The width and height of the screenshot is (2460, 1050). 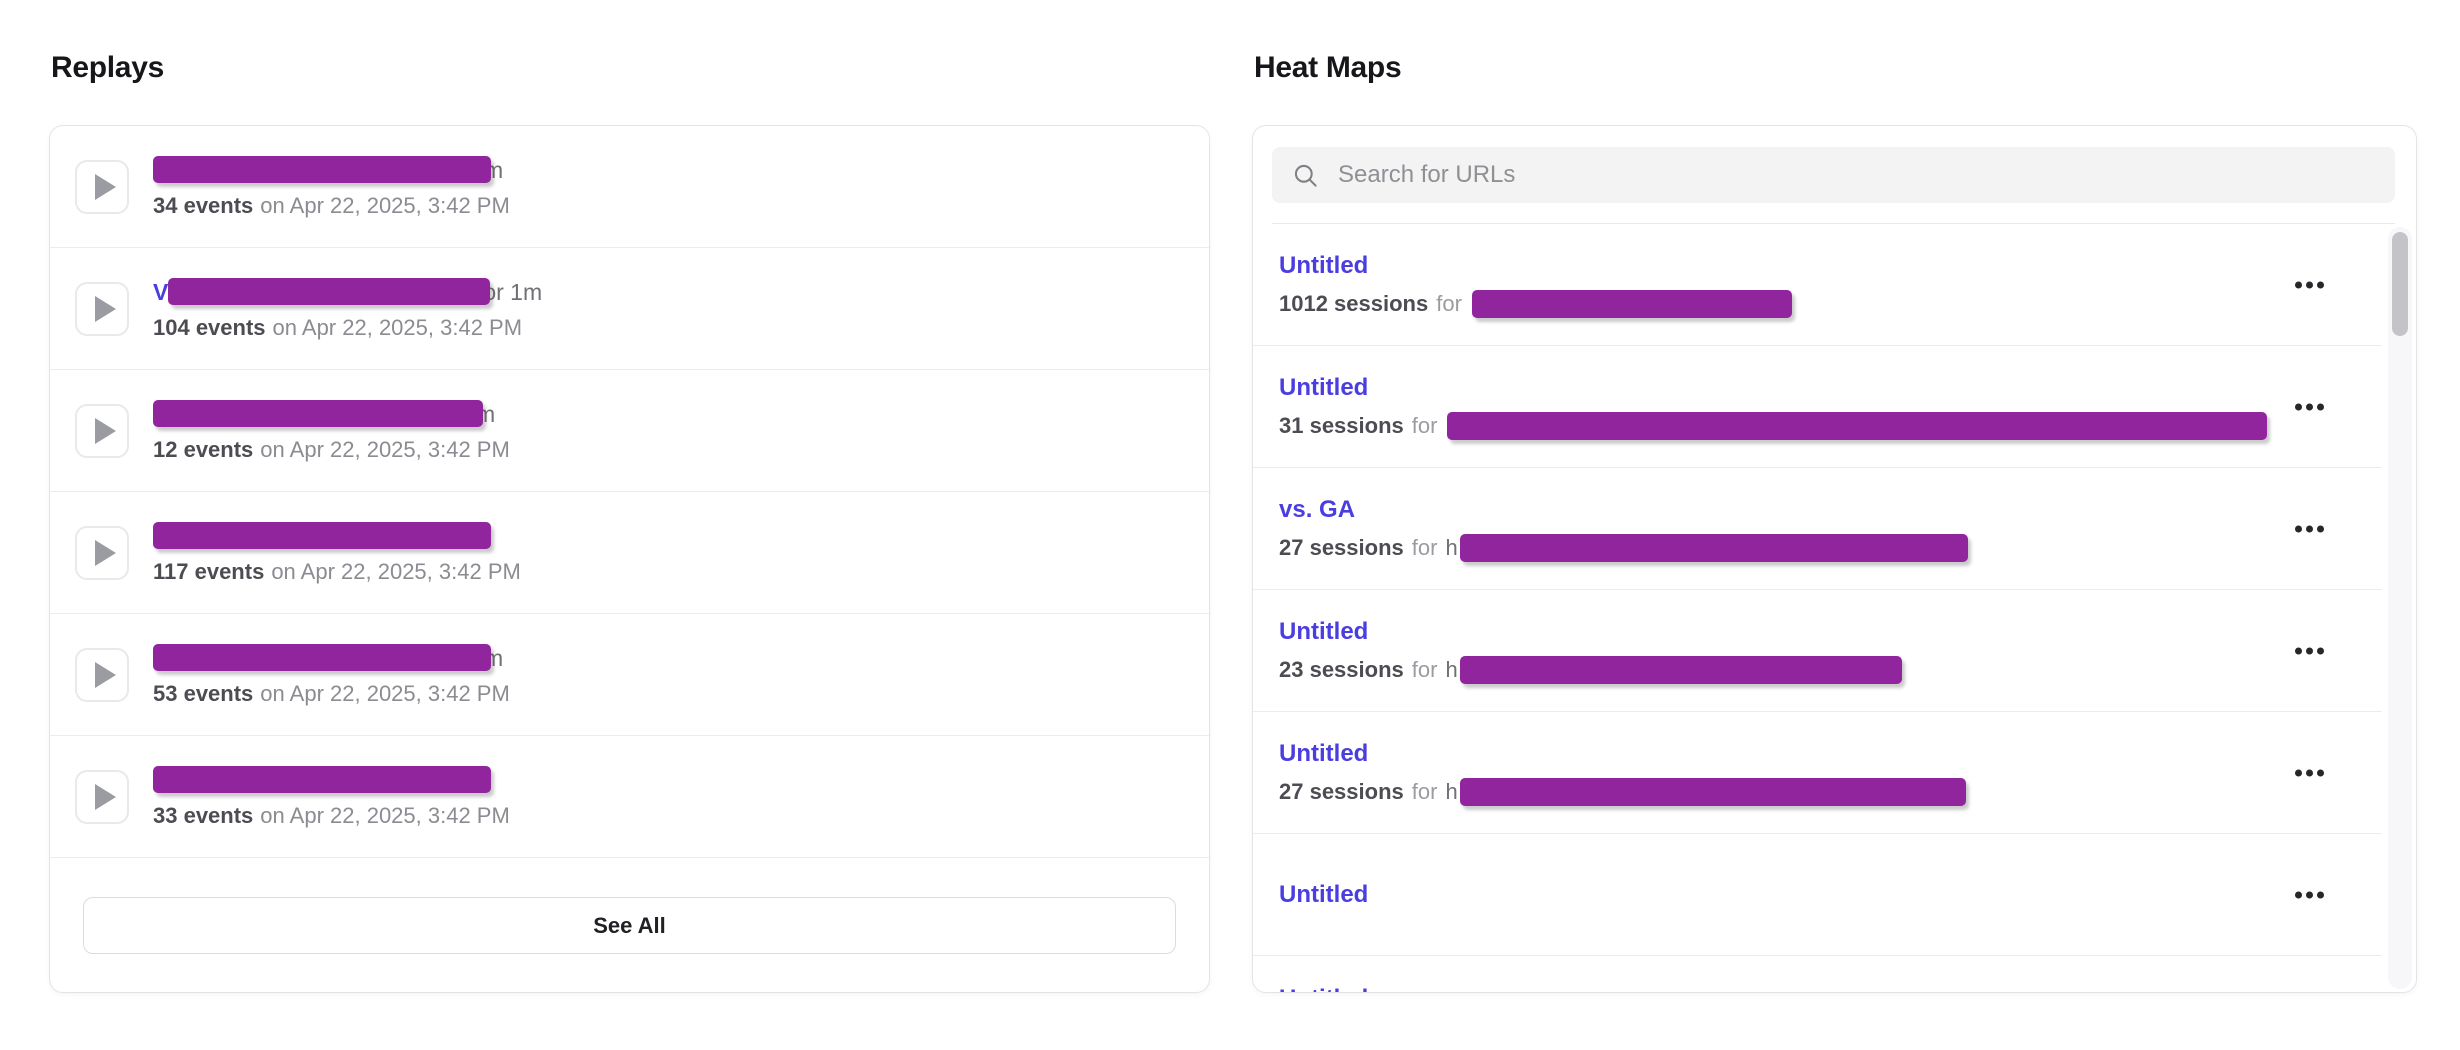 What do you see at coordinates (1833, 223) in the screenshot?
I see `divider` at bounding box center [1833, 223].